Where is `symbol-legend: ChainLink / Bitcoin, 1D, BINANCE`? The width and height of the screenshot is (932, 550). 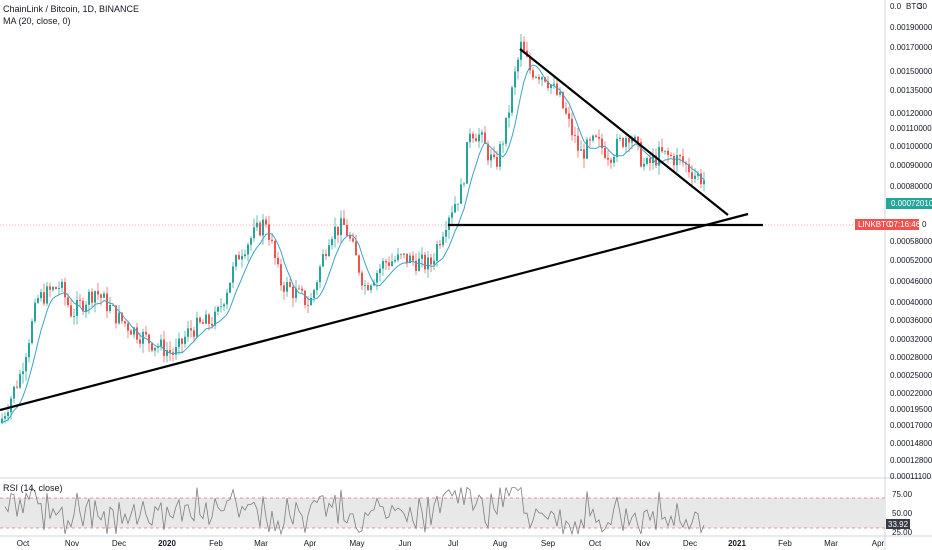
symbol-legend: ChainLink / Bitcoin, 1D, BINANCE is located at coordinates (71, 9).